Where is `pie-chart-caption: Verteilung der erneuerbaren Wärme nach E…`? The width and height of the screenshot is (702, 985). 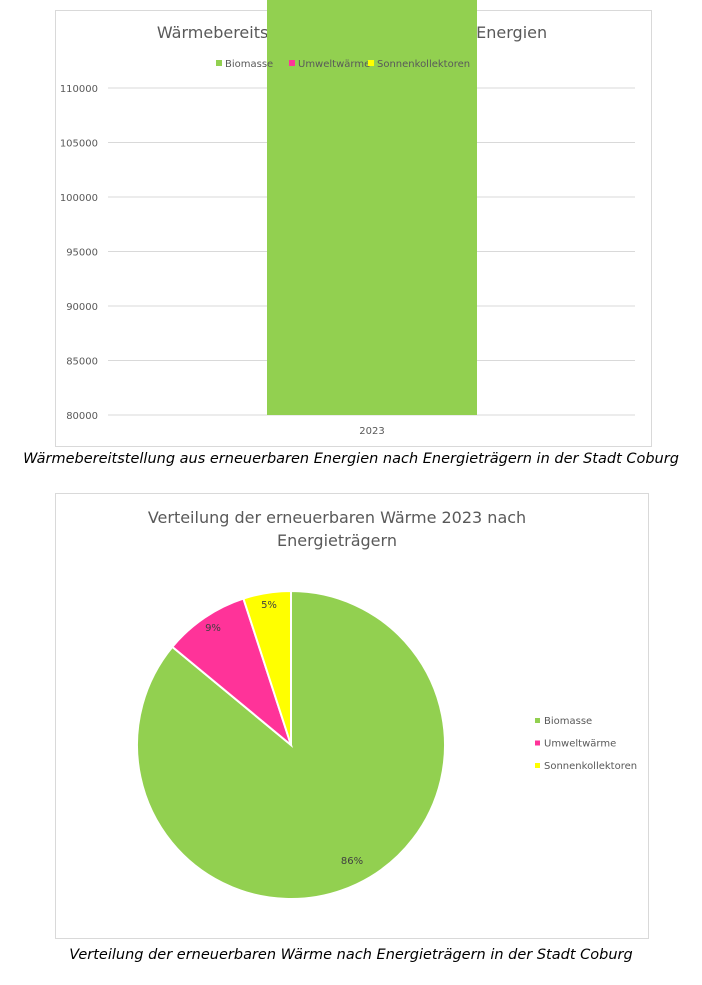 pie-chart-caption: Verteilung der erneuerbaren Wärme nach E… is located at coordinates (351, 955).